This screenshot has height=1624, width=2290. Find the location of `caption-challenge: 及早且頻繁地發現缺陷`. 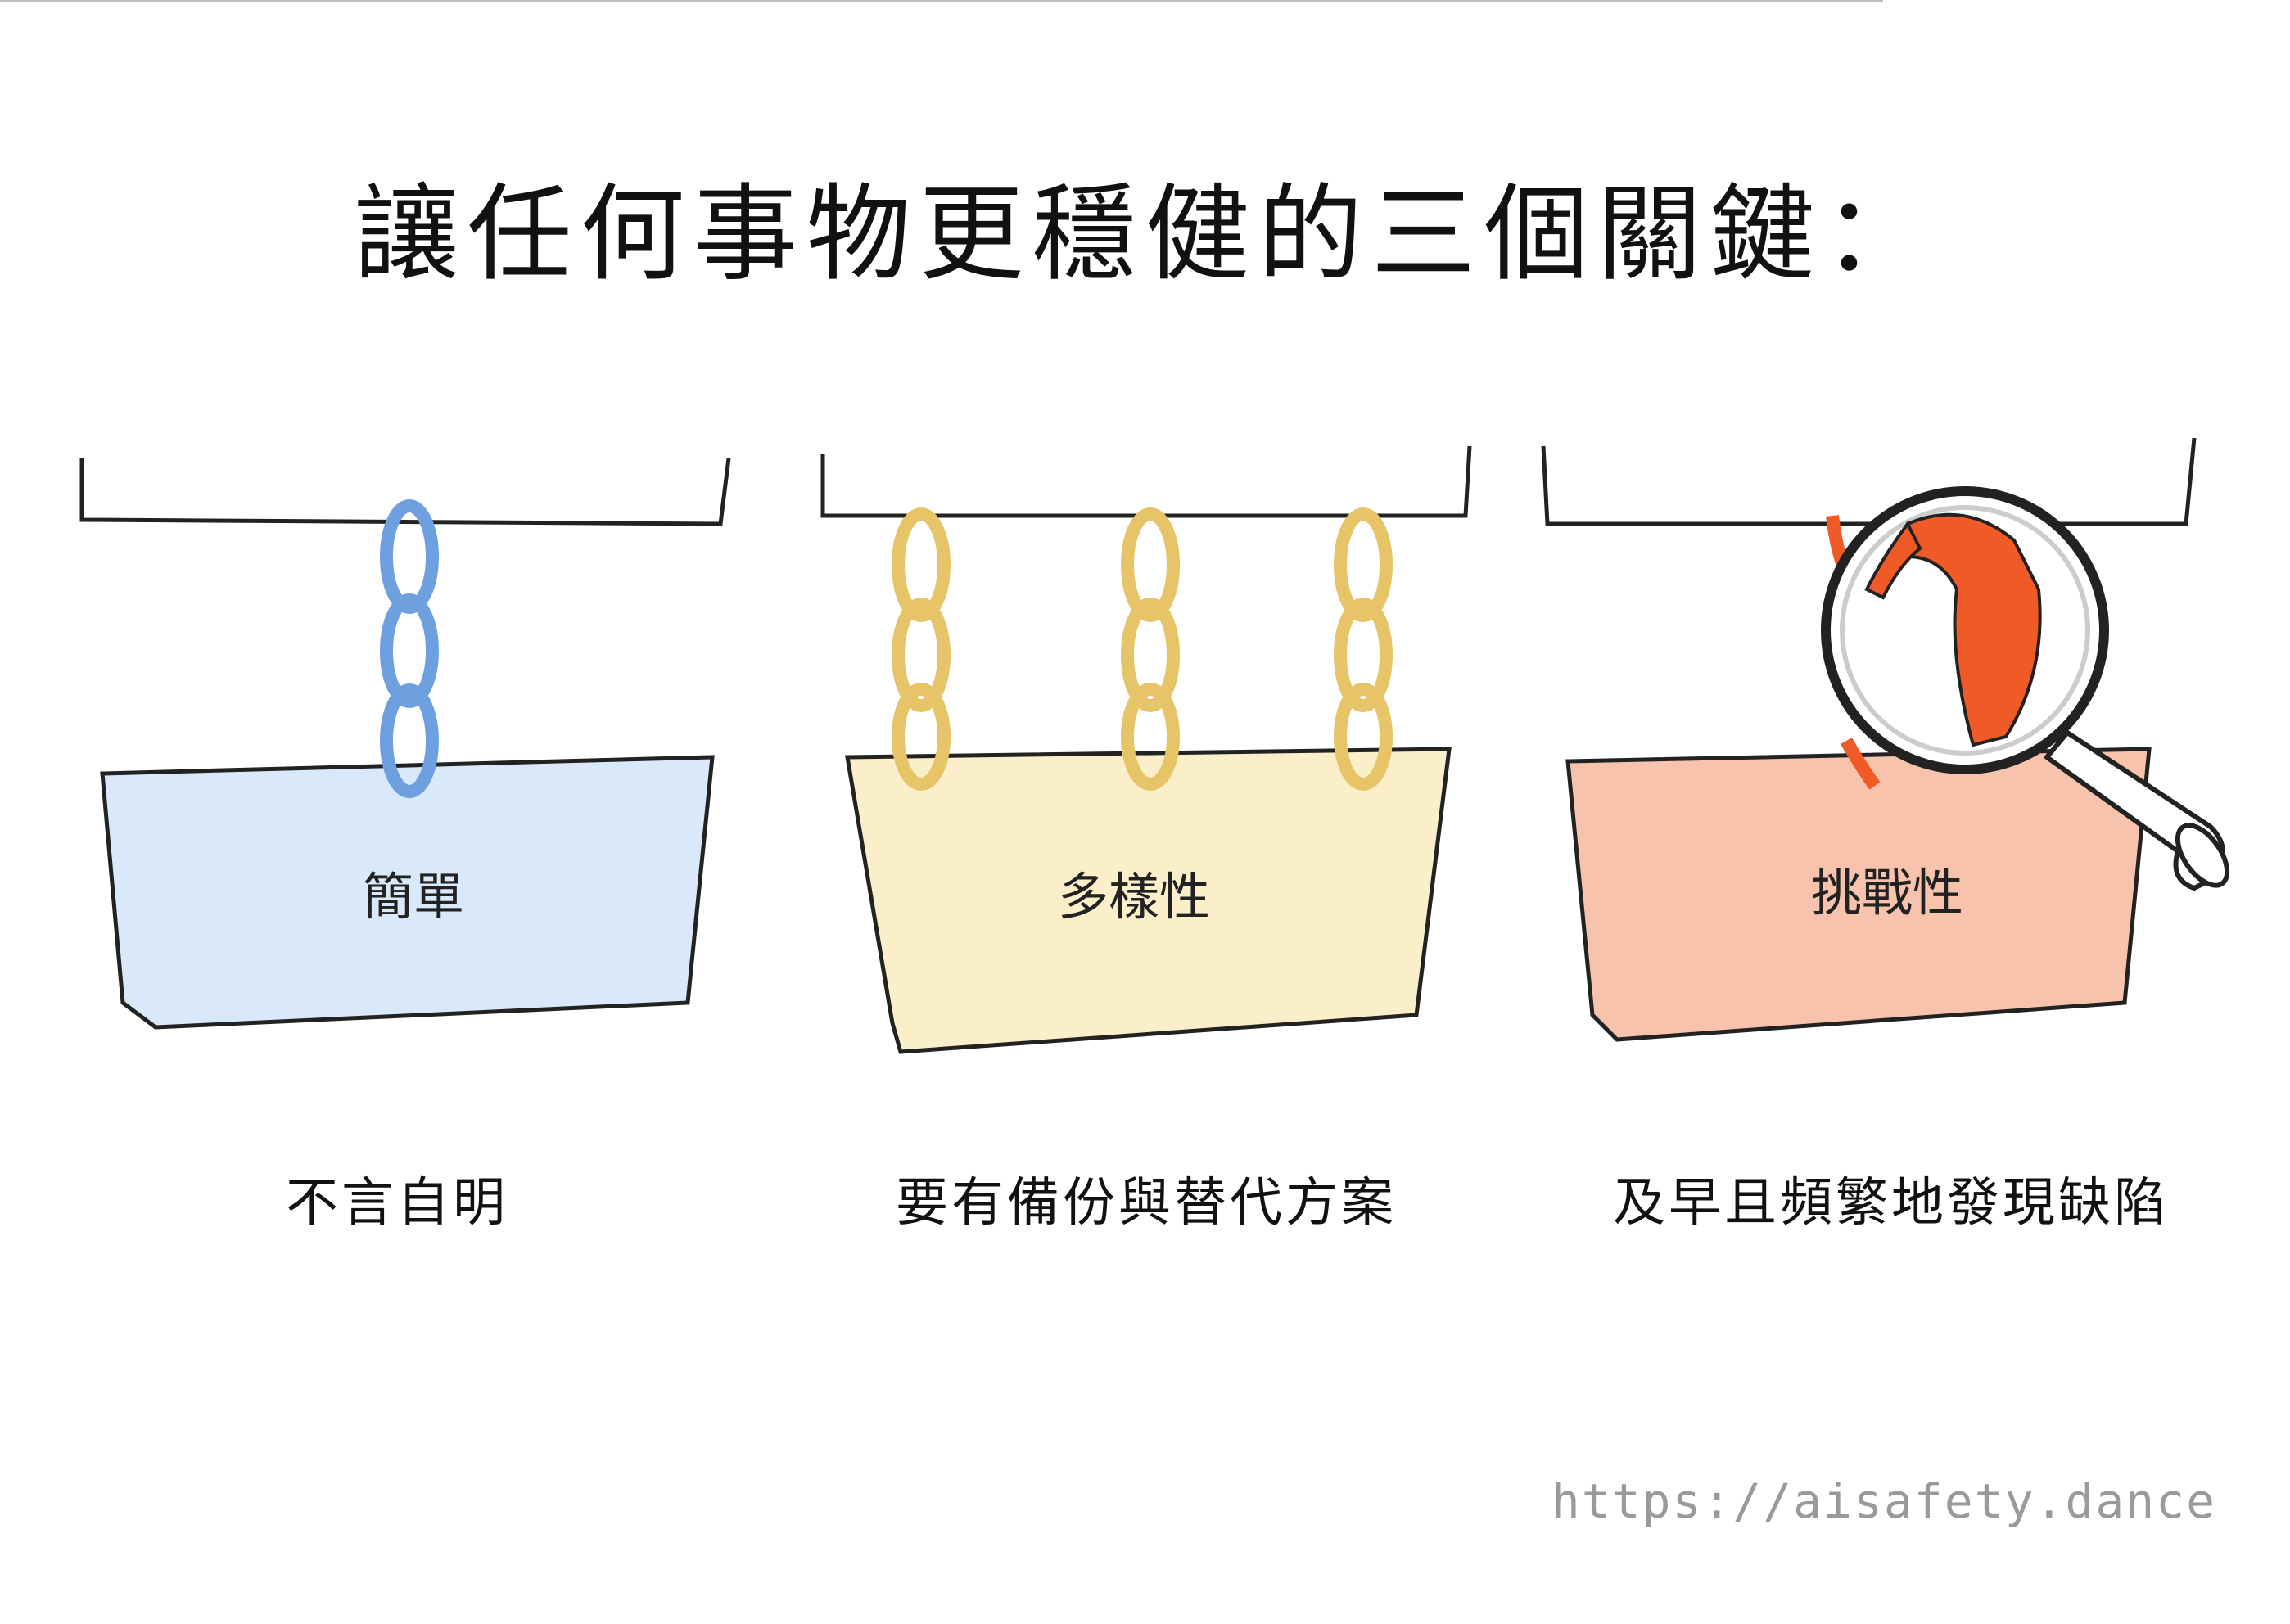

caption-challenge: 及早且頻繁地發現缺陷 is located at coordinates (1892, 1204).